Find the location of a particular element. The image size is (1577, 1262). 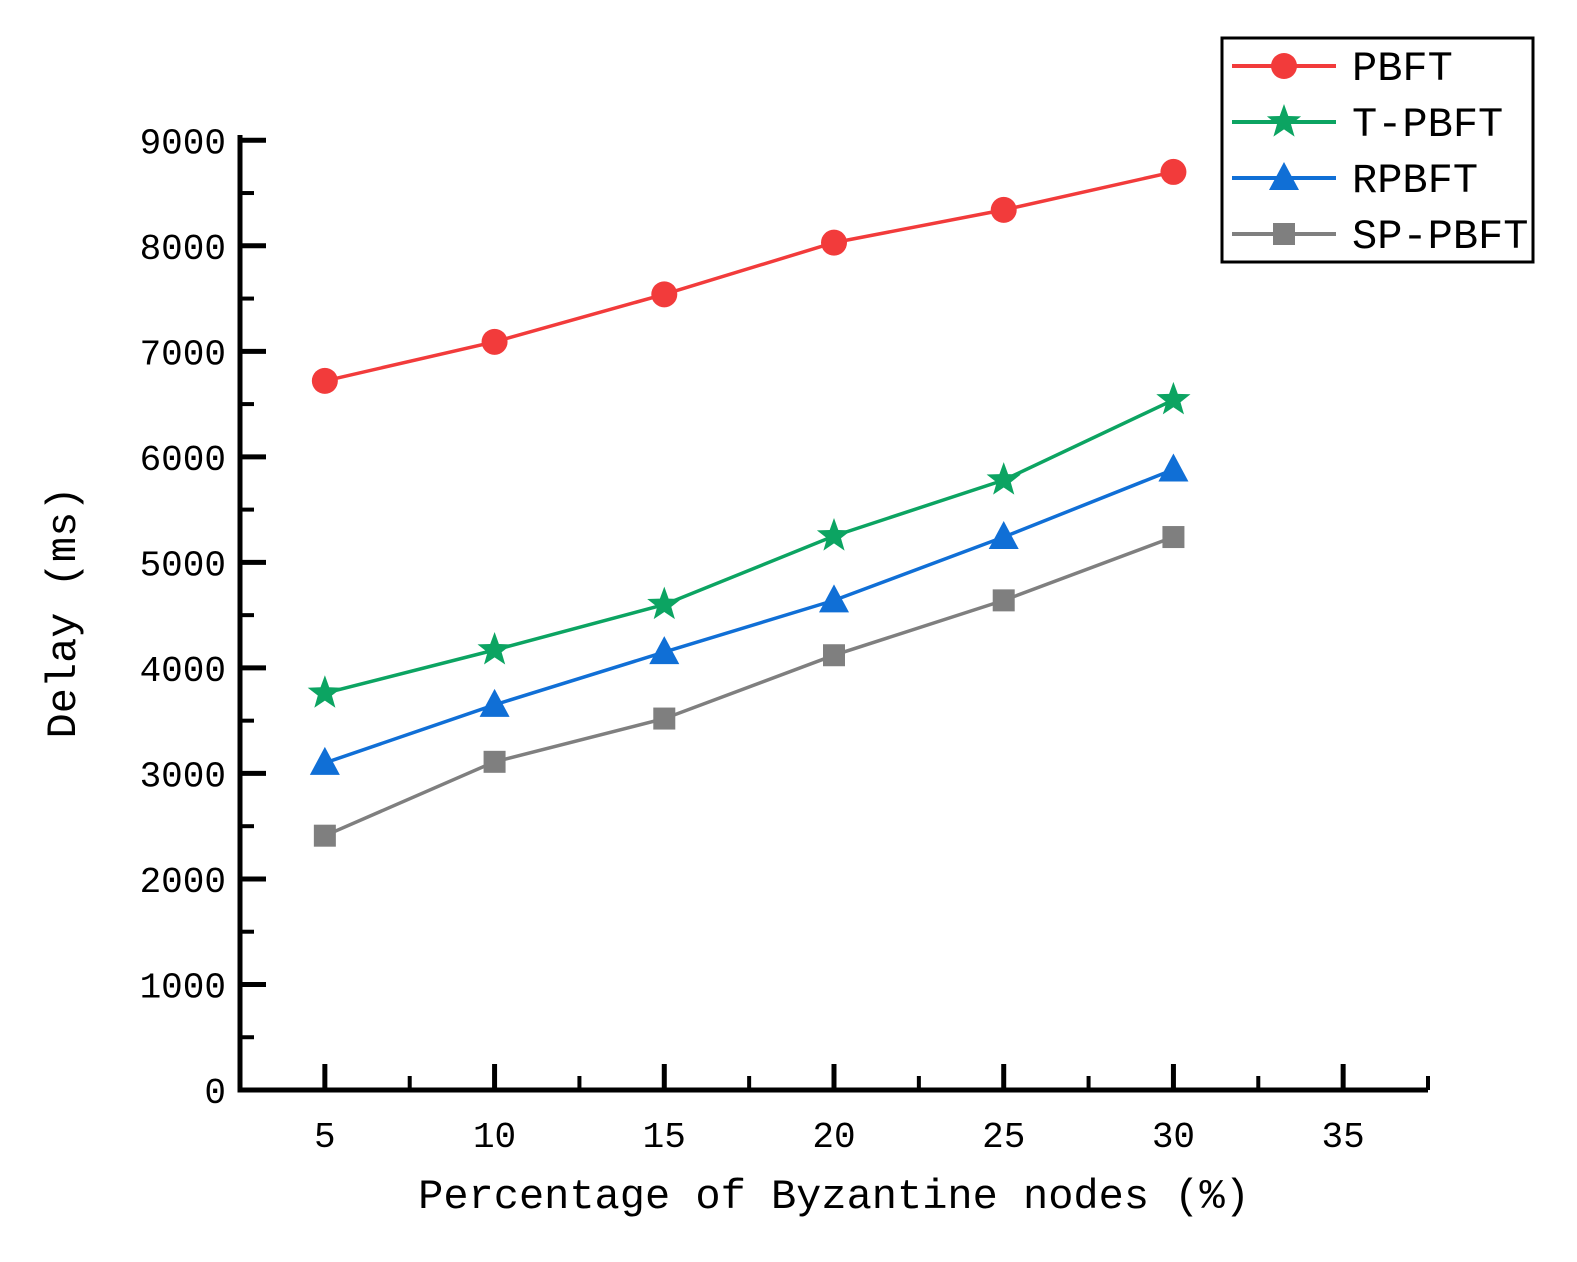

series-rpbft is located at coordinates (749, 614).